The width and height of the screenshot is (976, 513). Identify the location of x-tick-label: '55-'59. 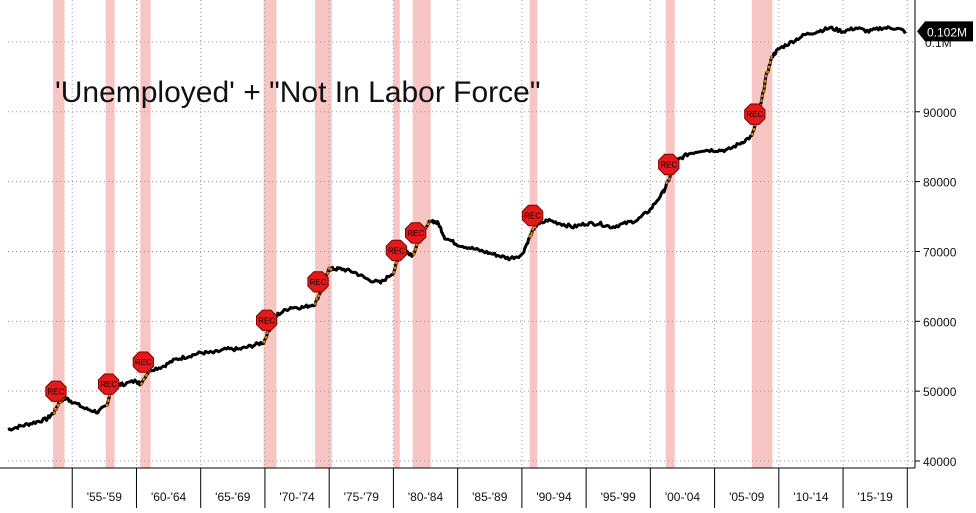
(105, 497).